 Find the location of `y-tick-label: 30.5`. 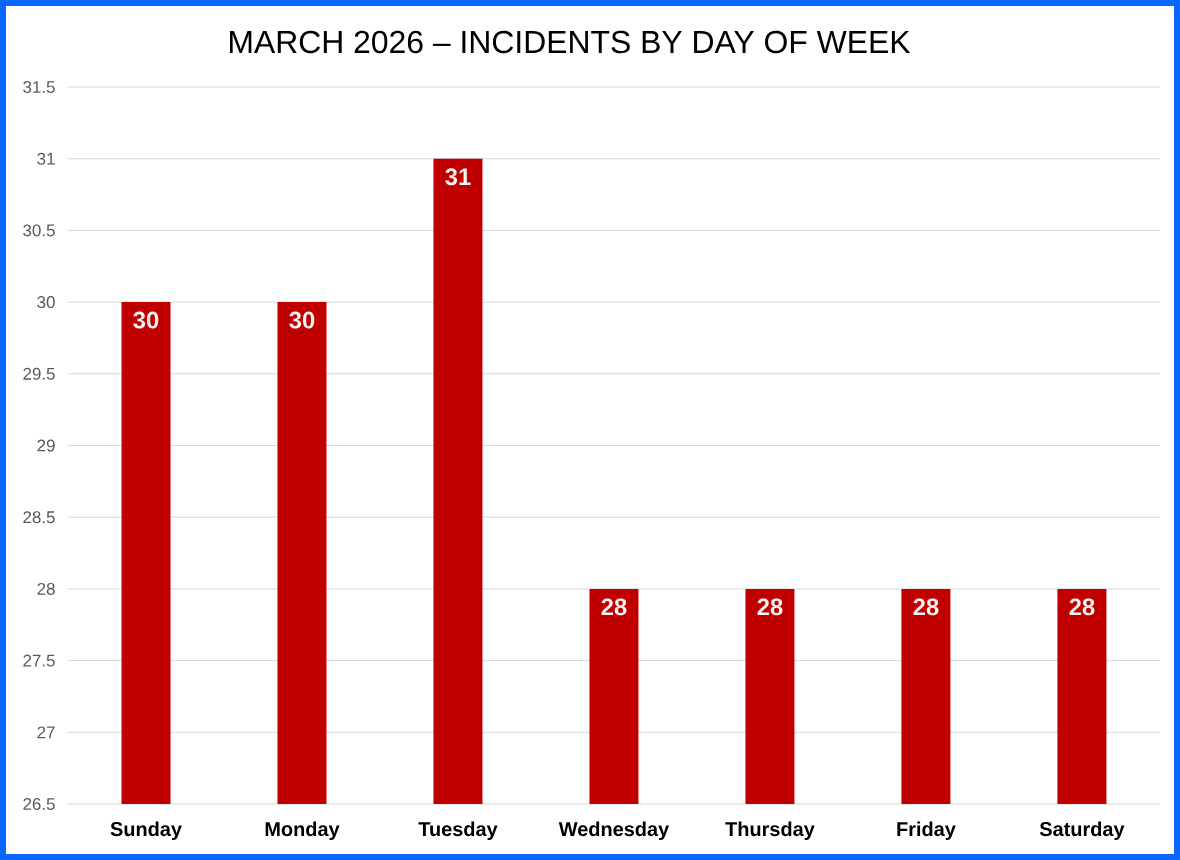

y-tick-label: 30.5 is located at coordinates (39, 230).